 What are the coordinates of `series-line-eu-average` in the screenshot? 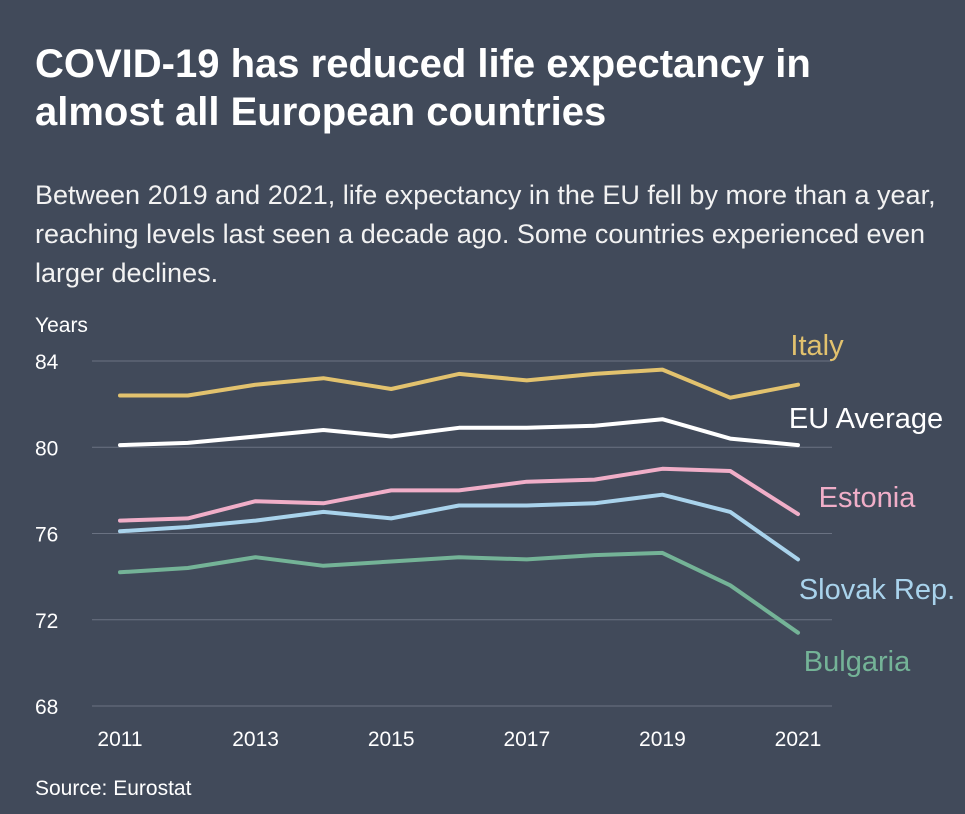 It's located at (459, 432).